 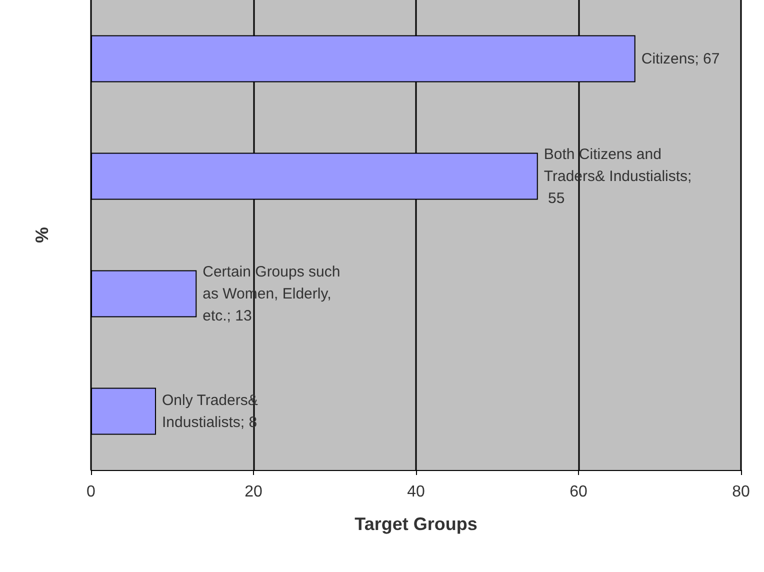 What do you see at coordinates (416, 492) in the screenshot?
I see `x-tick-label: 40` at bounding box center [416, 492].